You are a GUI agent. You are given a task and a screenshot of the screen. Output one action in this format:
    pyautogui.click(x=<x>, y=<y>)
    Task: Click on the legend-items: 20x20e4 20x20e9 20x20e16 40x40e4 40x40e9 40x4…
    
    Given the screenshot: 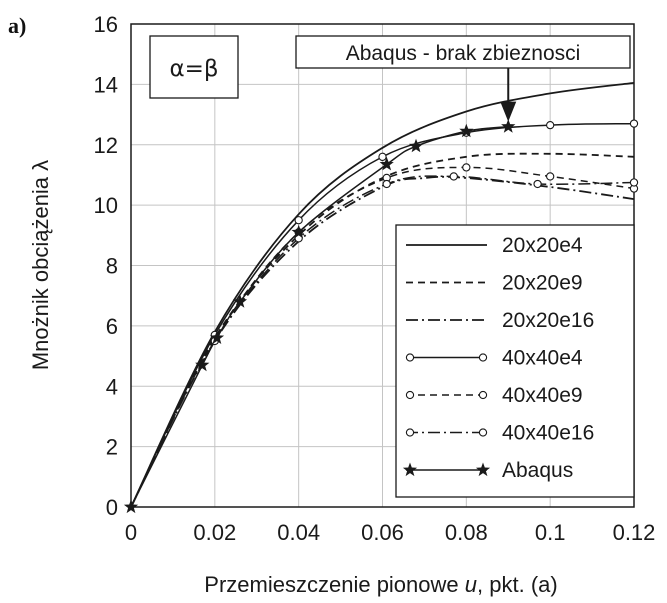 What is the action you would take?
    pyautogui.click(x=498, y=358)
    